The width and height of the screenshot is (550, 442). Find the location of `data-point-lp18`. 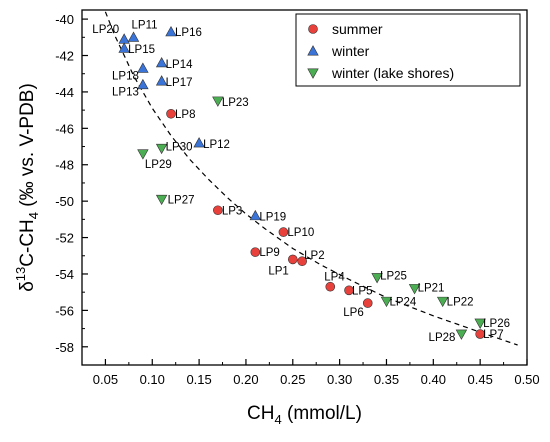

data-point-lp18 is located at coordinates (143, 67).